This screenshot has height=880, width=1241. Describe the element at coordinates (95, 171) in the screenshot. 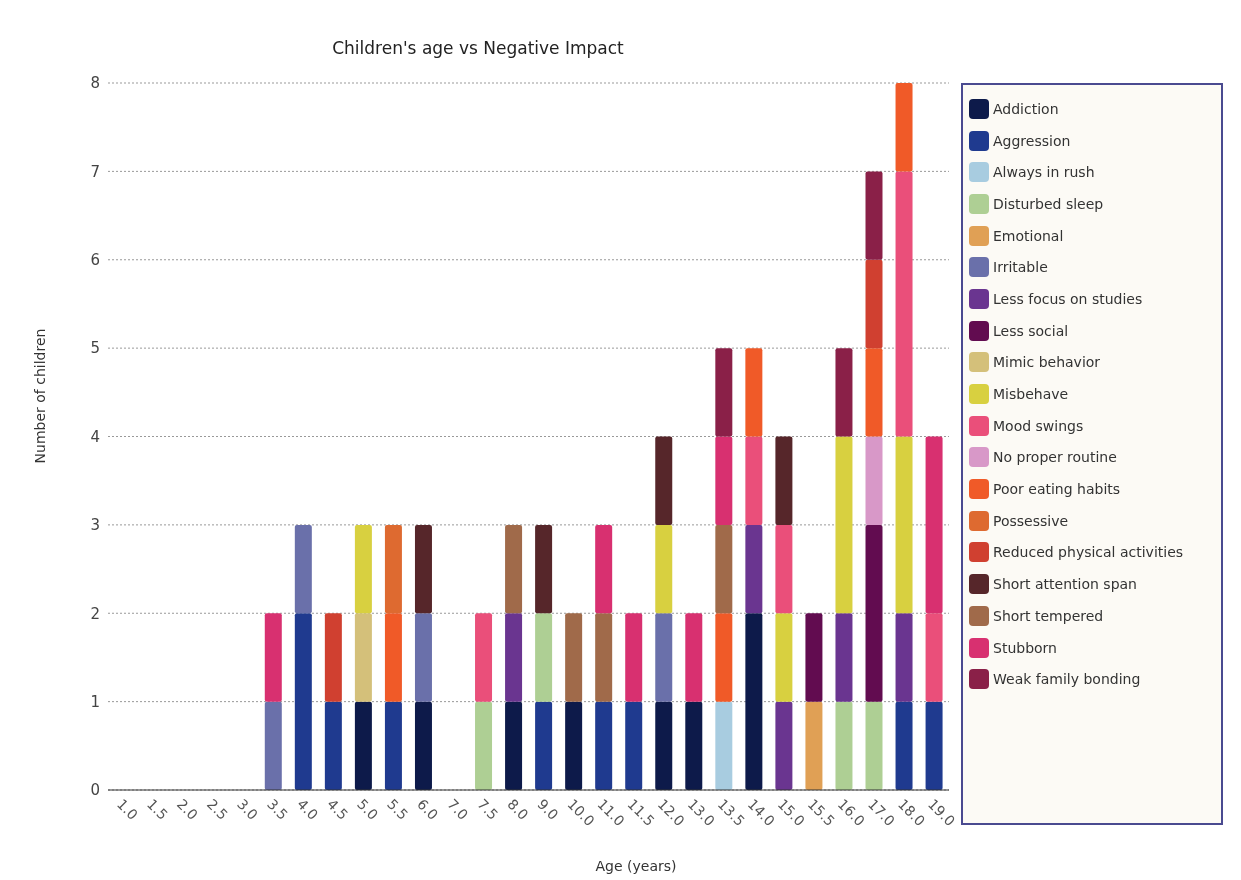

I see `y-tick-label: 7` at that location.